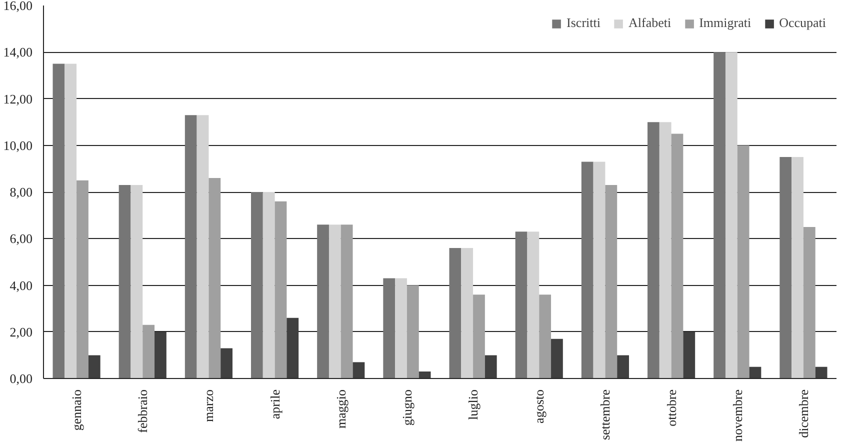 The image size is (846, 444). I want to click on y-tick-label: 14,00, so click(17, 52).